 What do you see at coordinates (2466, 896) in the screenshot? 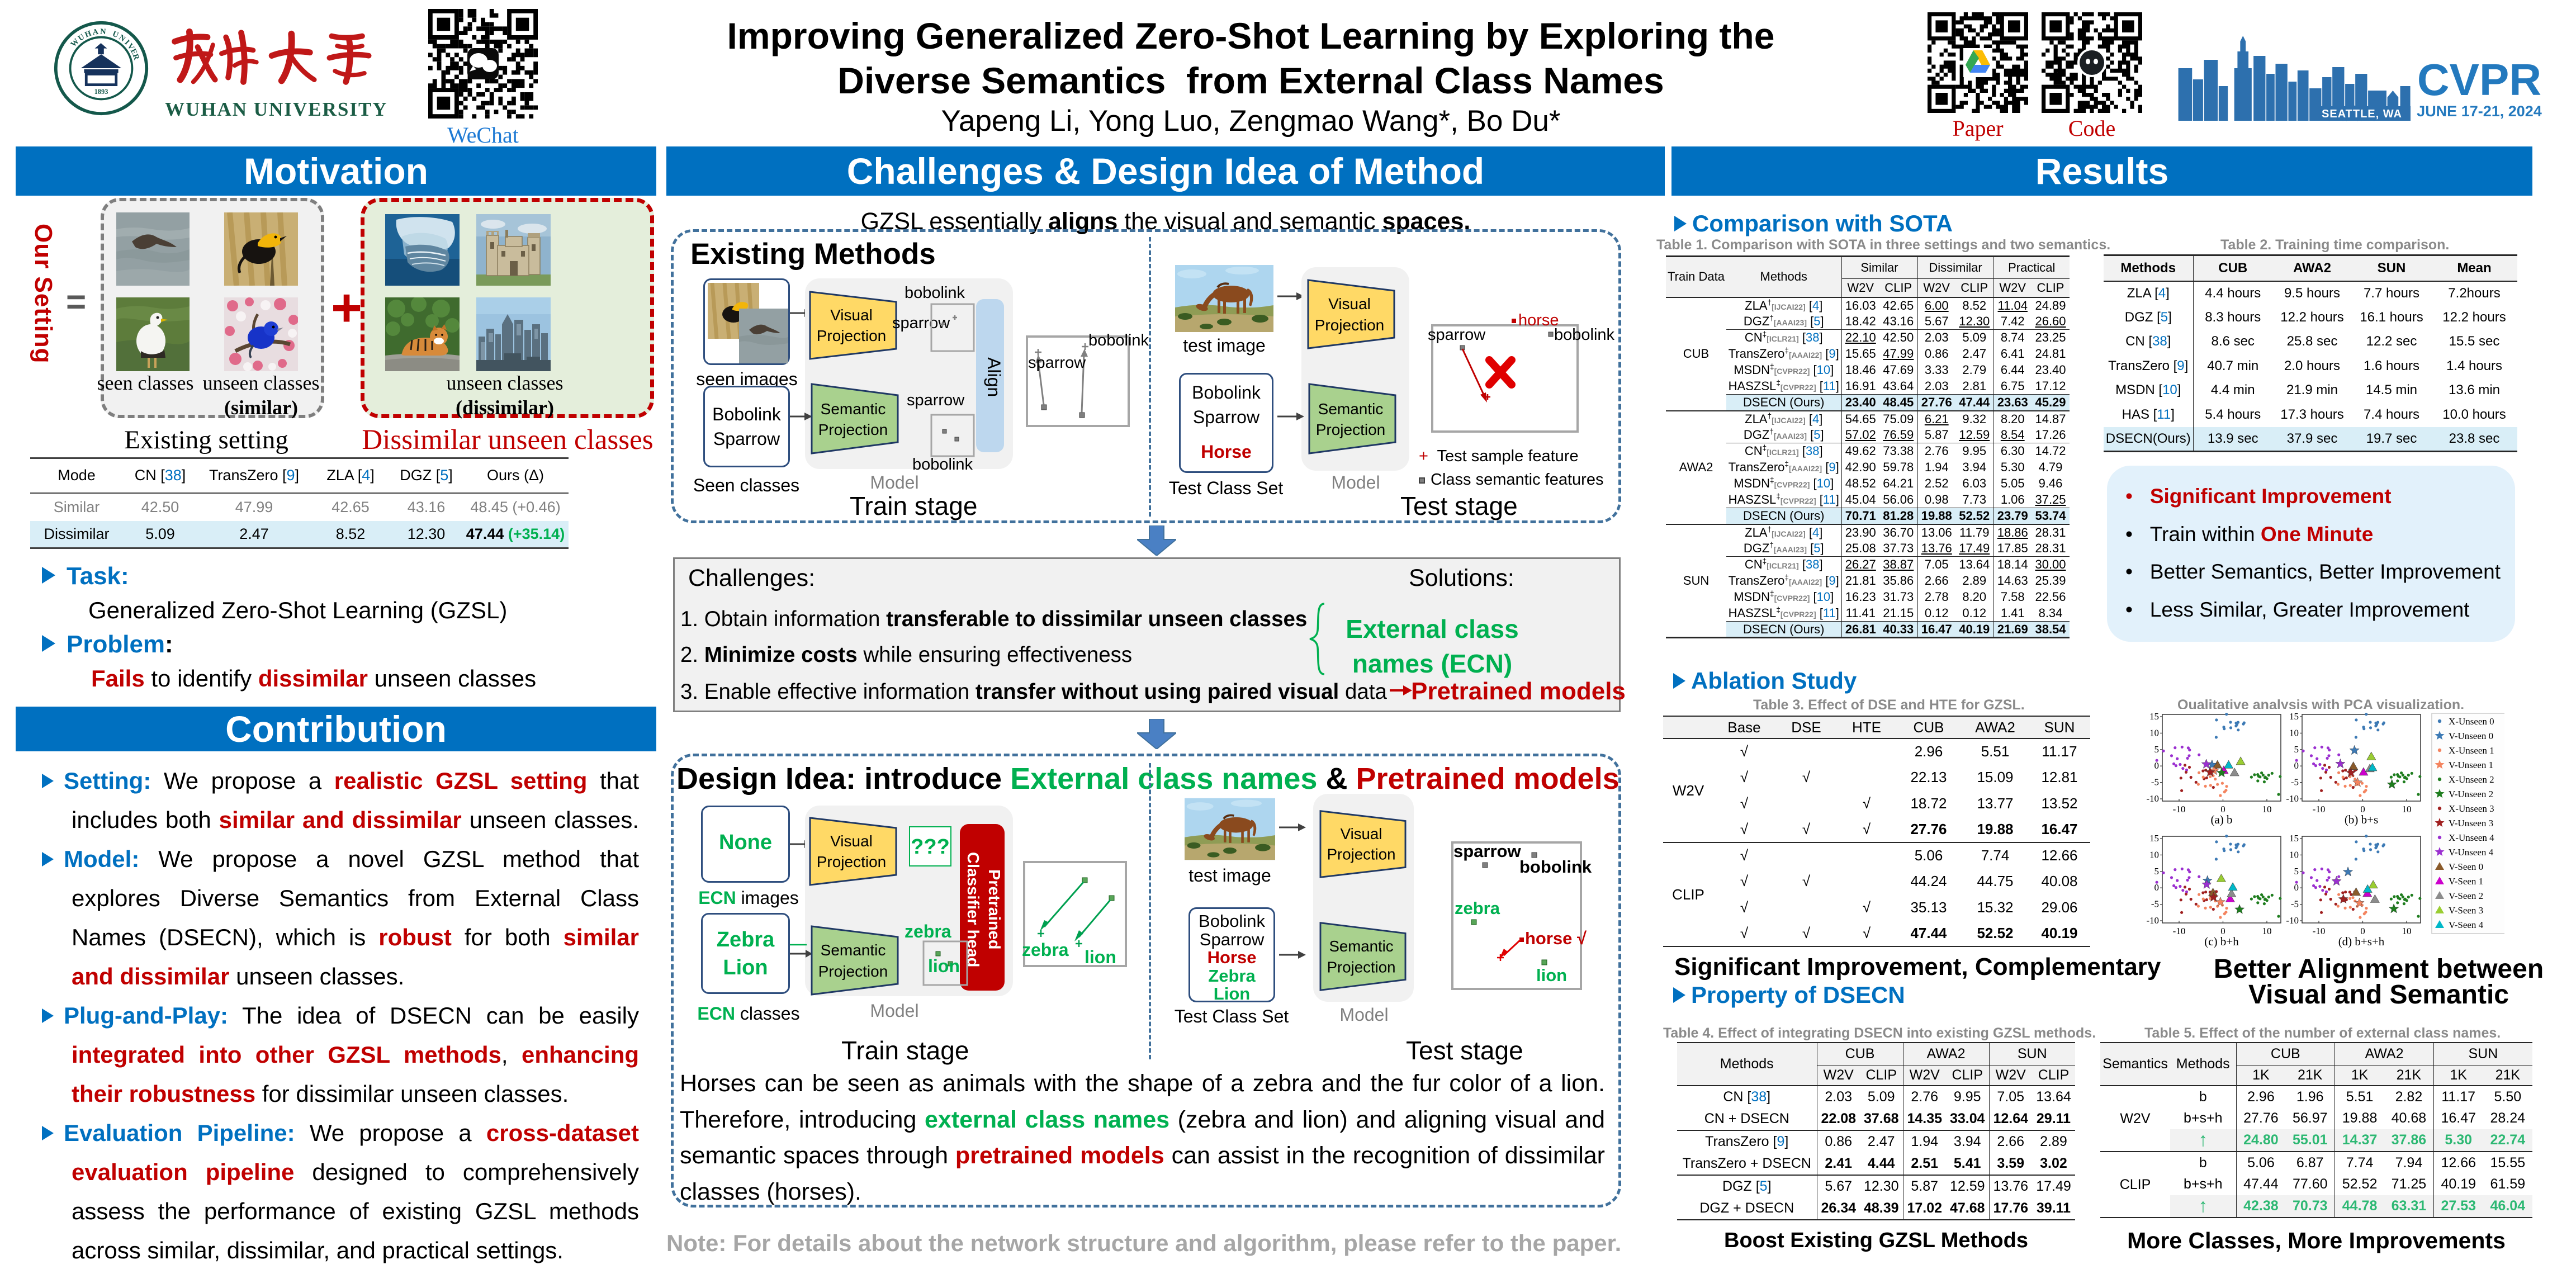
I see `svg-text: V-Seen 2` at bounding box center [2466, 896].